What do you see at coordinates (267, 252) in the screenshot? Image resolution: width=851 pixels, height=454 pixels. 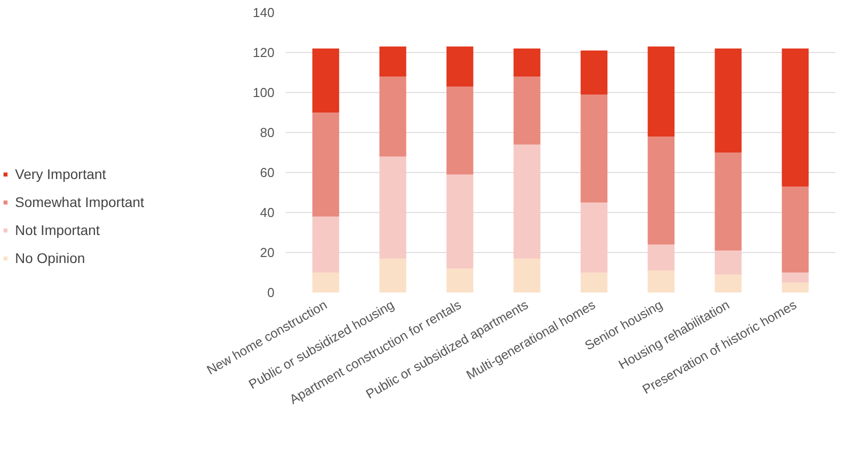 I see `y-tick-label: 20` at bounding box center [267, 252].